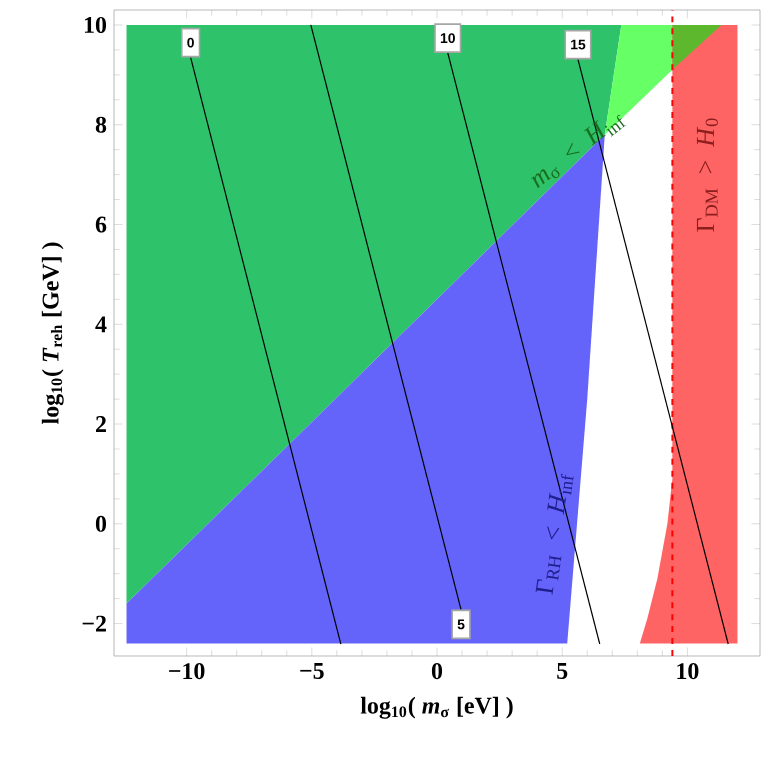 This screenshot has height=778, width=764. I want to click on annotation: m$_{σ}$ < H$_{inf}$, so click(579, 151).